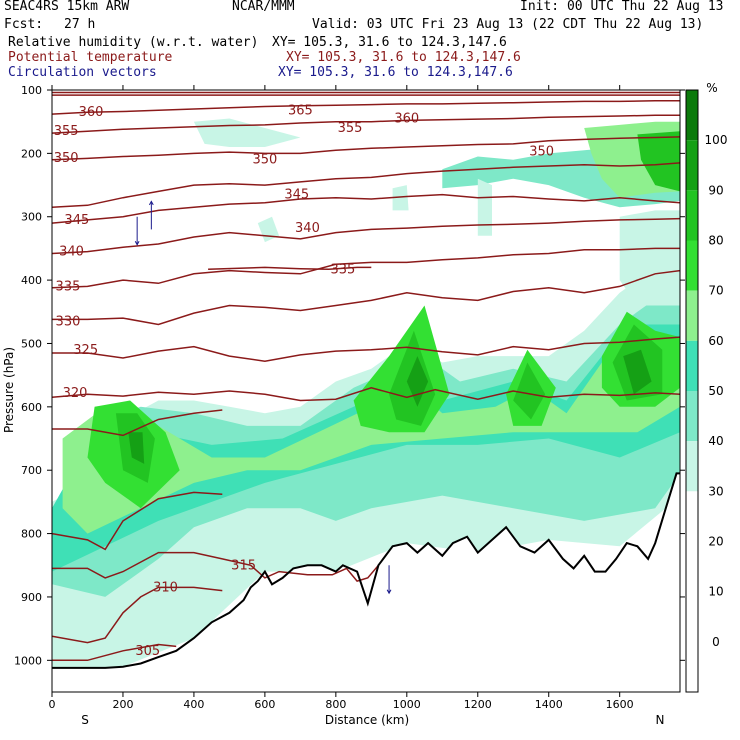  Describe the element at coordinates (31, 280) in the screenshot. I see `y-tick-label-400: 400` at that location.